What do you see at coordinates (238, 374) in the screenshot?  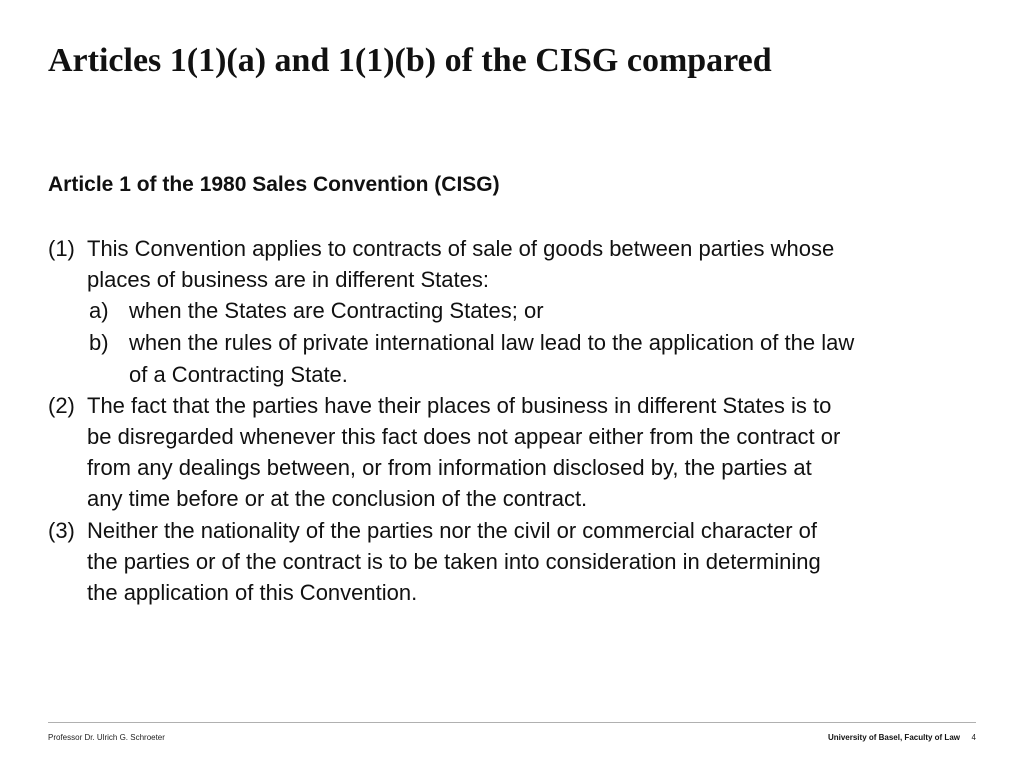 I see `text-line: of a Contracting State.` at bounding box center [238, 374].